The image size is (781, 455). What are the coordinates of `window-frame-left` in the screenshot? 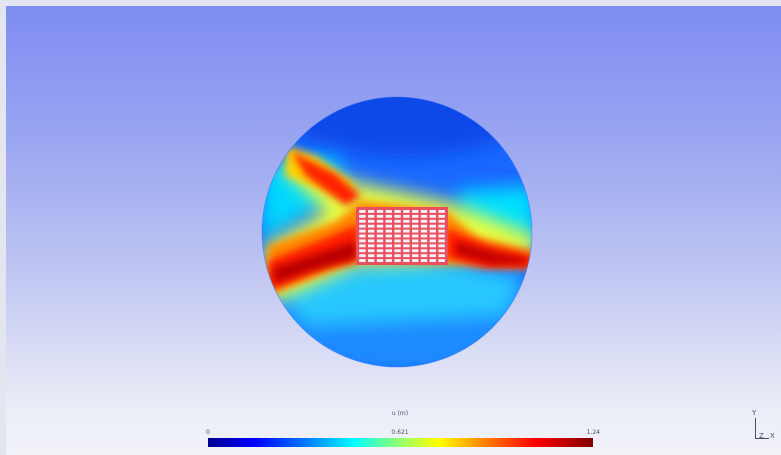 It's located at (3, 227).